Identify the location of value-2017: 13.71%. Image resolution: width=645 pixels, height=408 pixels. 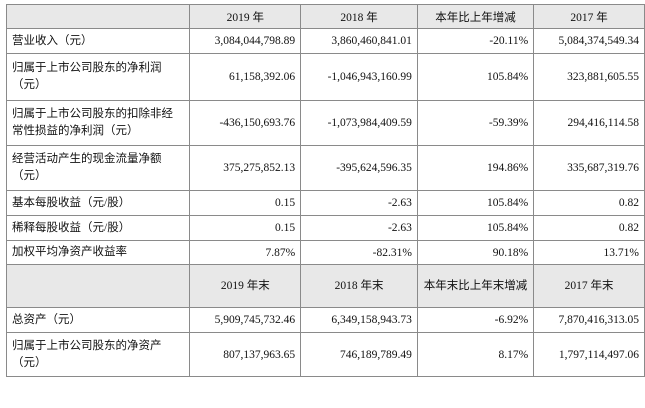
(589, 252).